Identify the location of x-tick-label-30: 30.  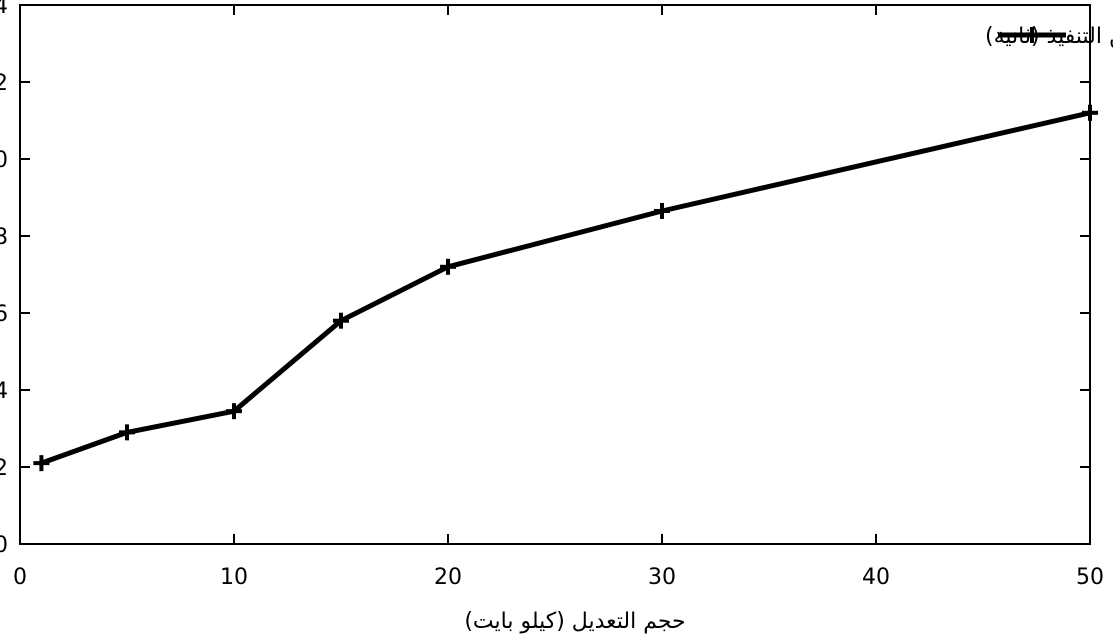
(662, 577).